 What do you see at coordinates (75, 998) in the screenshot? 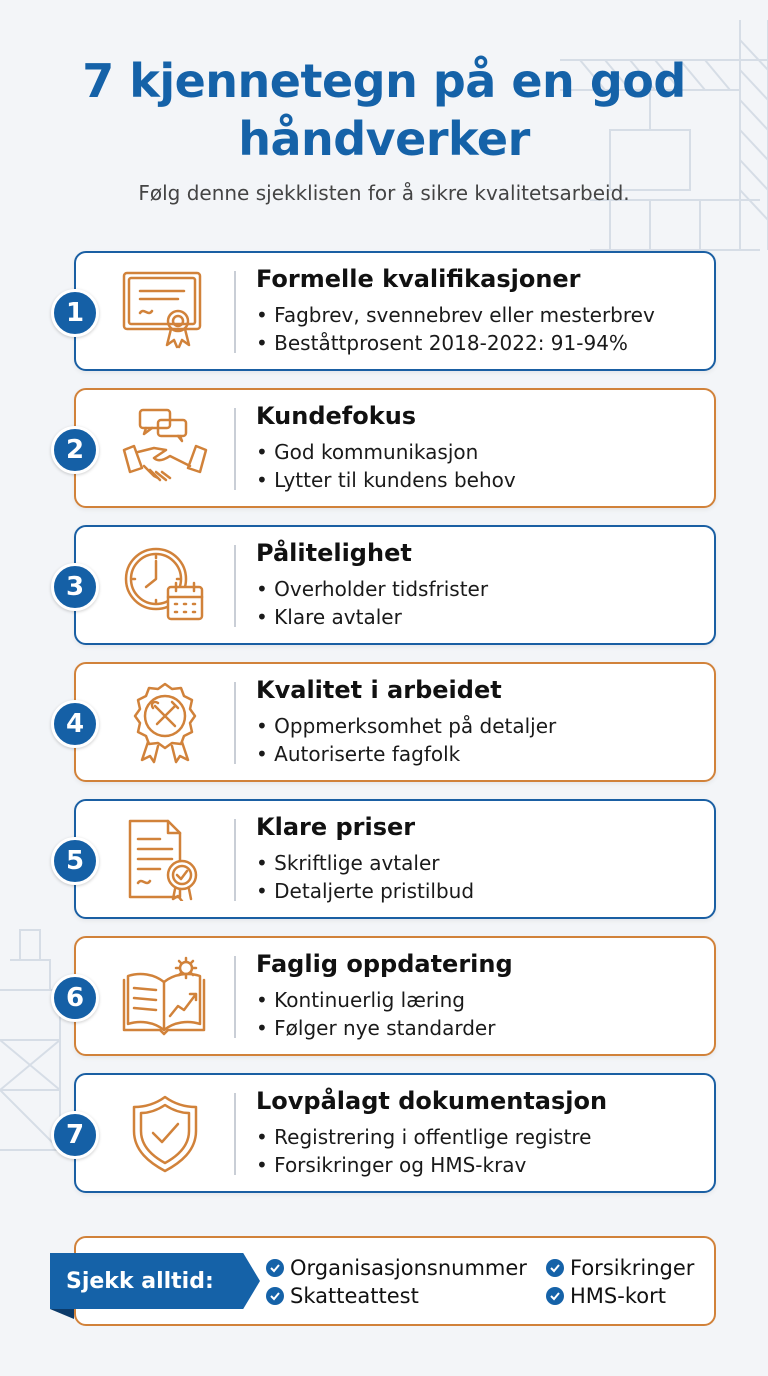
I see `step-number-6: 6` at bounding box center [75, 998].